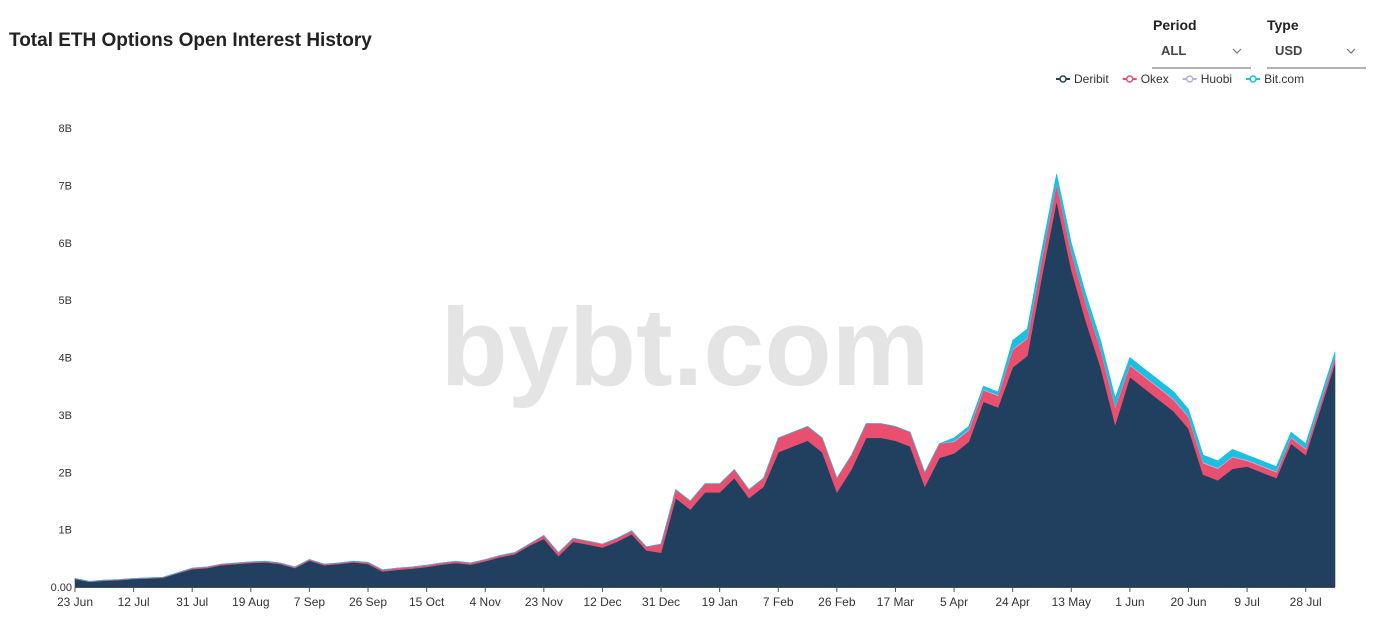 Image resolution: width=1378 pixels, height=629 pixels. Describe the element at coordinates (1288, 50) in the screenshot. I see `type-value: USD` at that location.